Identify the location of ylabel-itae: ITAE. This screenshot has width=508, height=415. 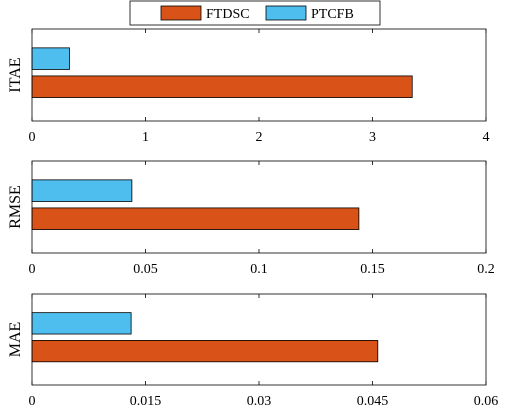
(15, 74).